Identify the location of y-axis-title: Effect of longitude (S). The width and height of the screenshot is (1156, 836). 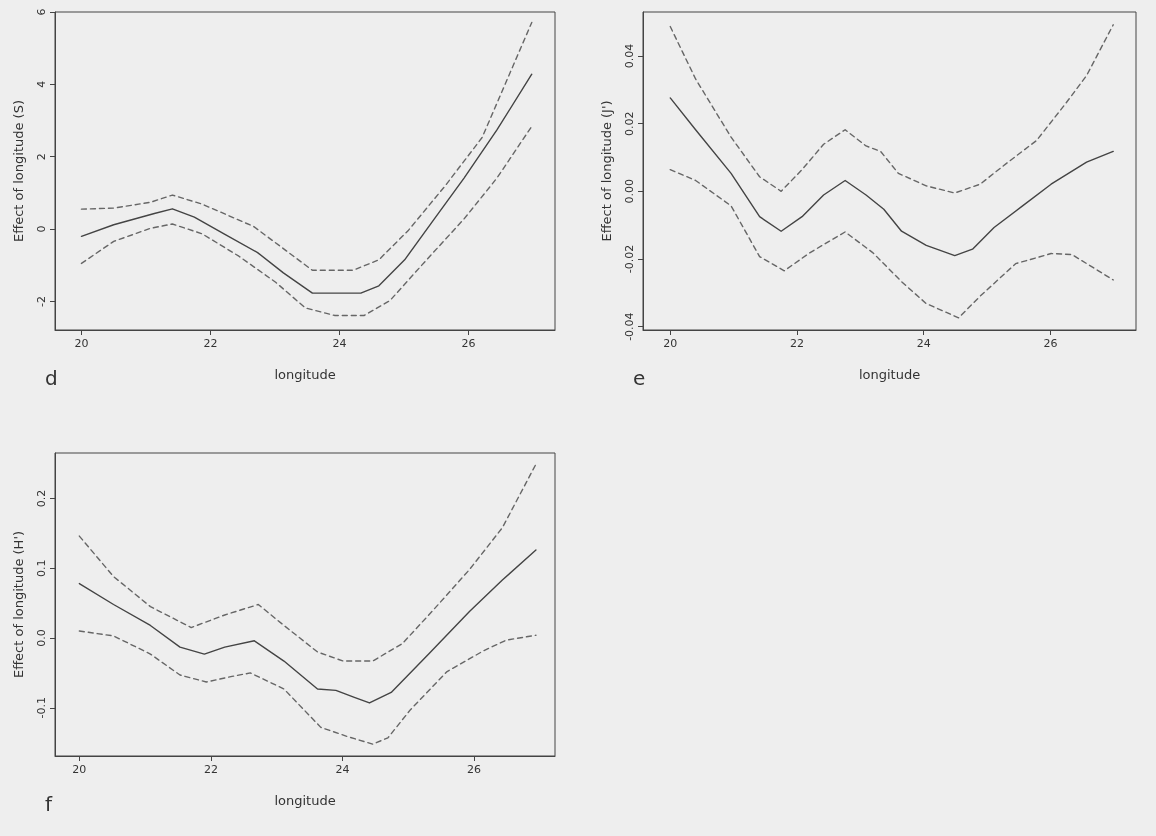
(18, 171).